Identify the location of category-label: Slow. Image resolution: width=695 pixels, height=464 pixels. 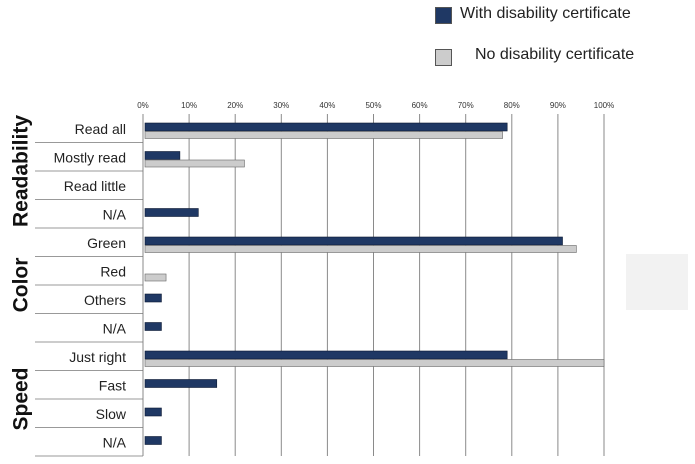
(111, 414).